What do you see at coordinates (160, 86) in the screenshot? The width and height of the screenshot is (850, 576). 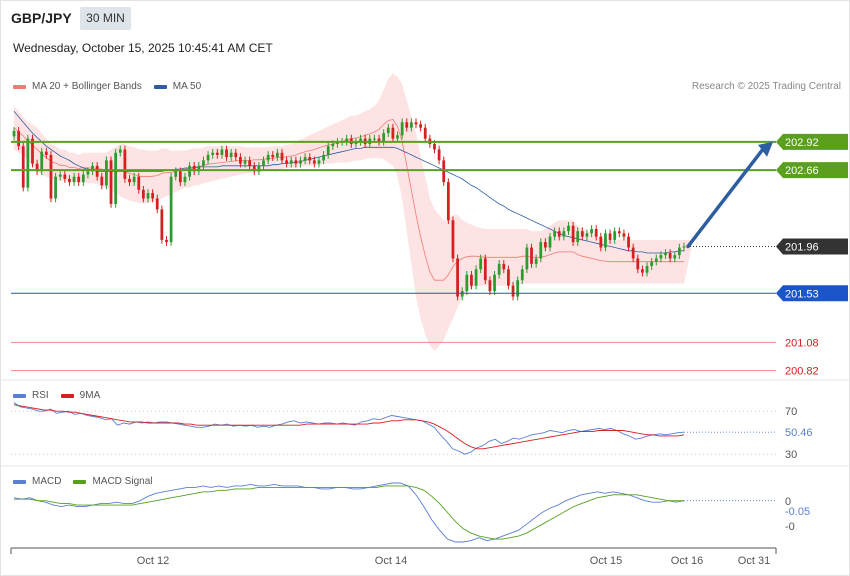 I see `ma50-swatch` at bounding box center [160, 86].